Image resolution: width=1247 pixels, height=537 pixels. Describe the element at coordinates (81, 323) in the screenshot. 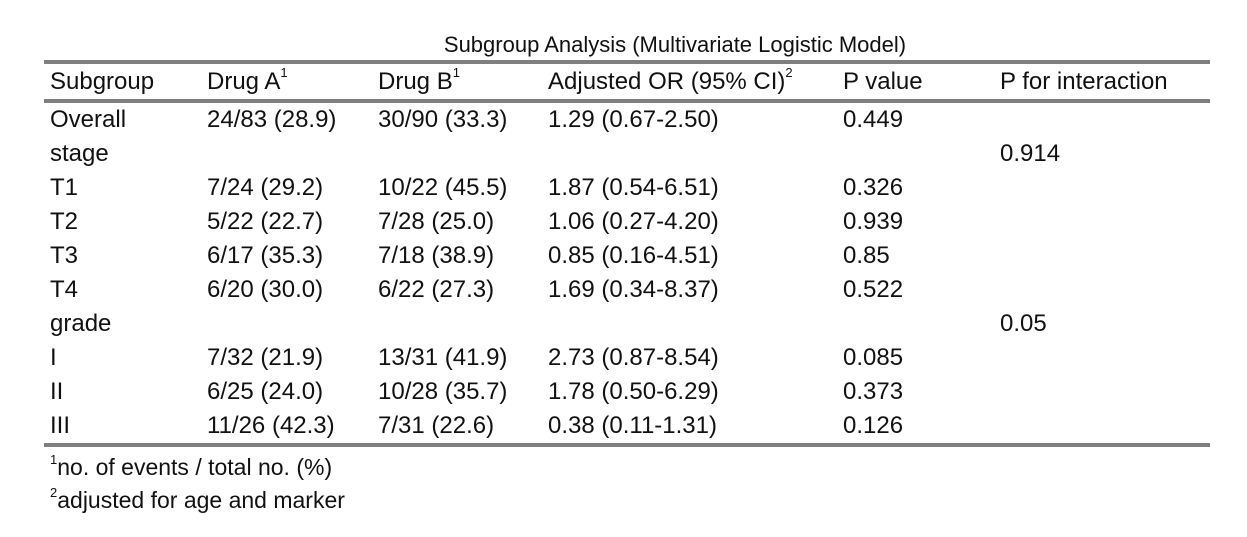

I see `table-cell: grade` at that location.